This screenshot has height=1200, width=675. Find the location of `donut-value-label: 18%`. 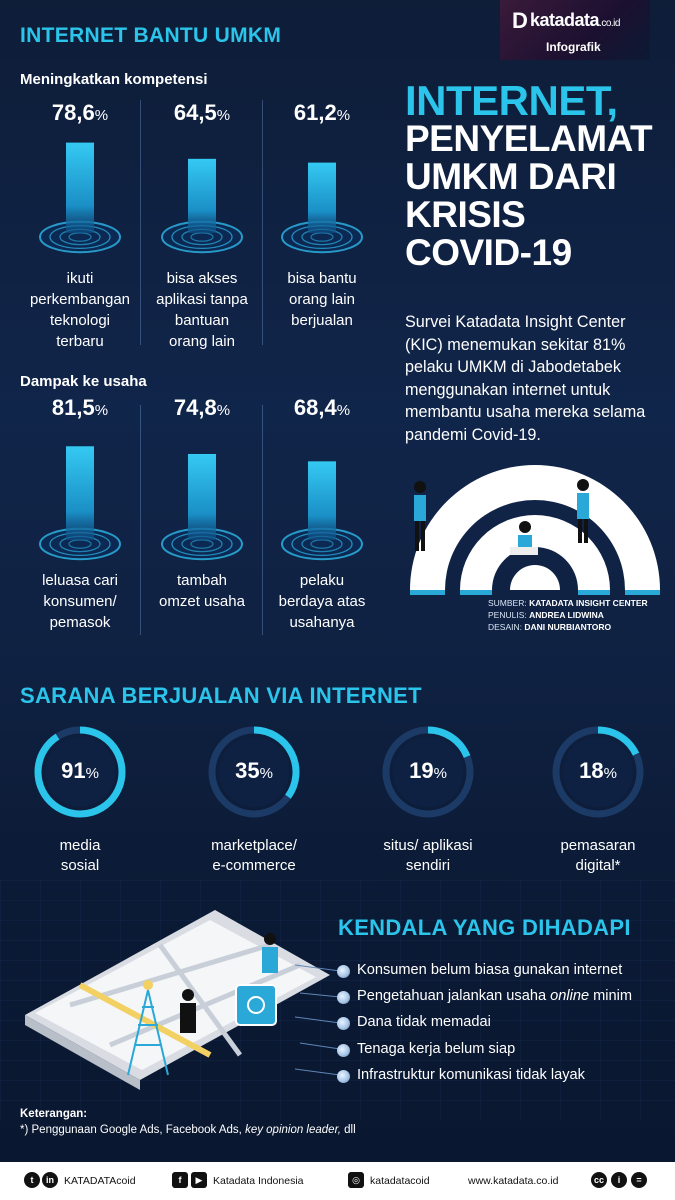

donut-value-label: 18% is located at coordinates (598, 770).